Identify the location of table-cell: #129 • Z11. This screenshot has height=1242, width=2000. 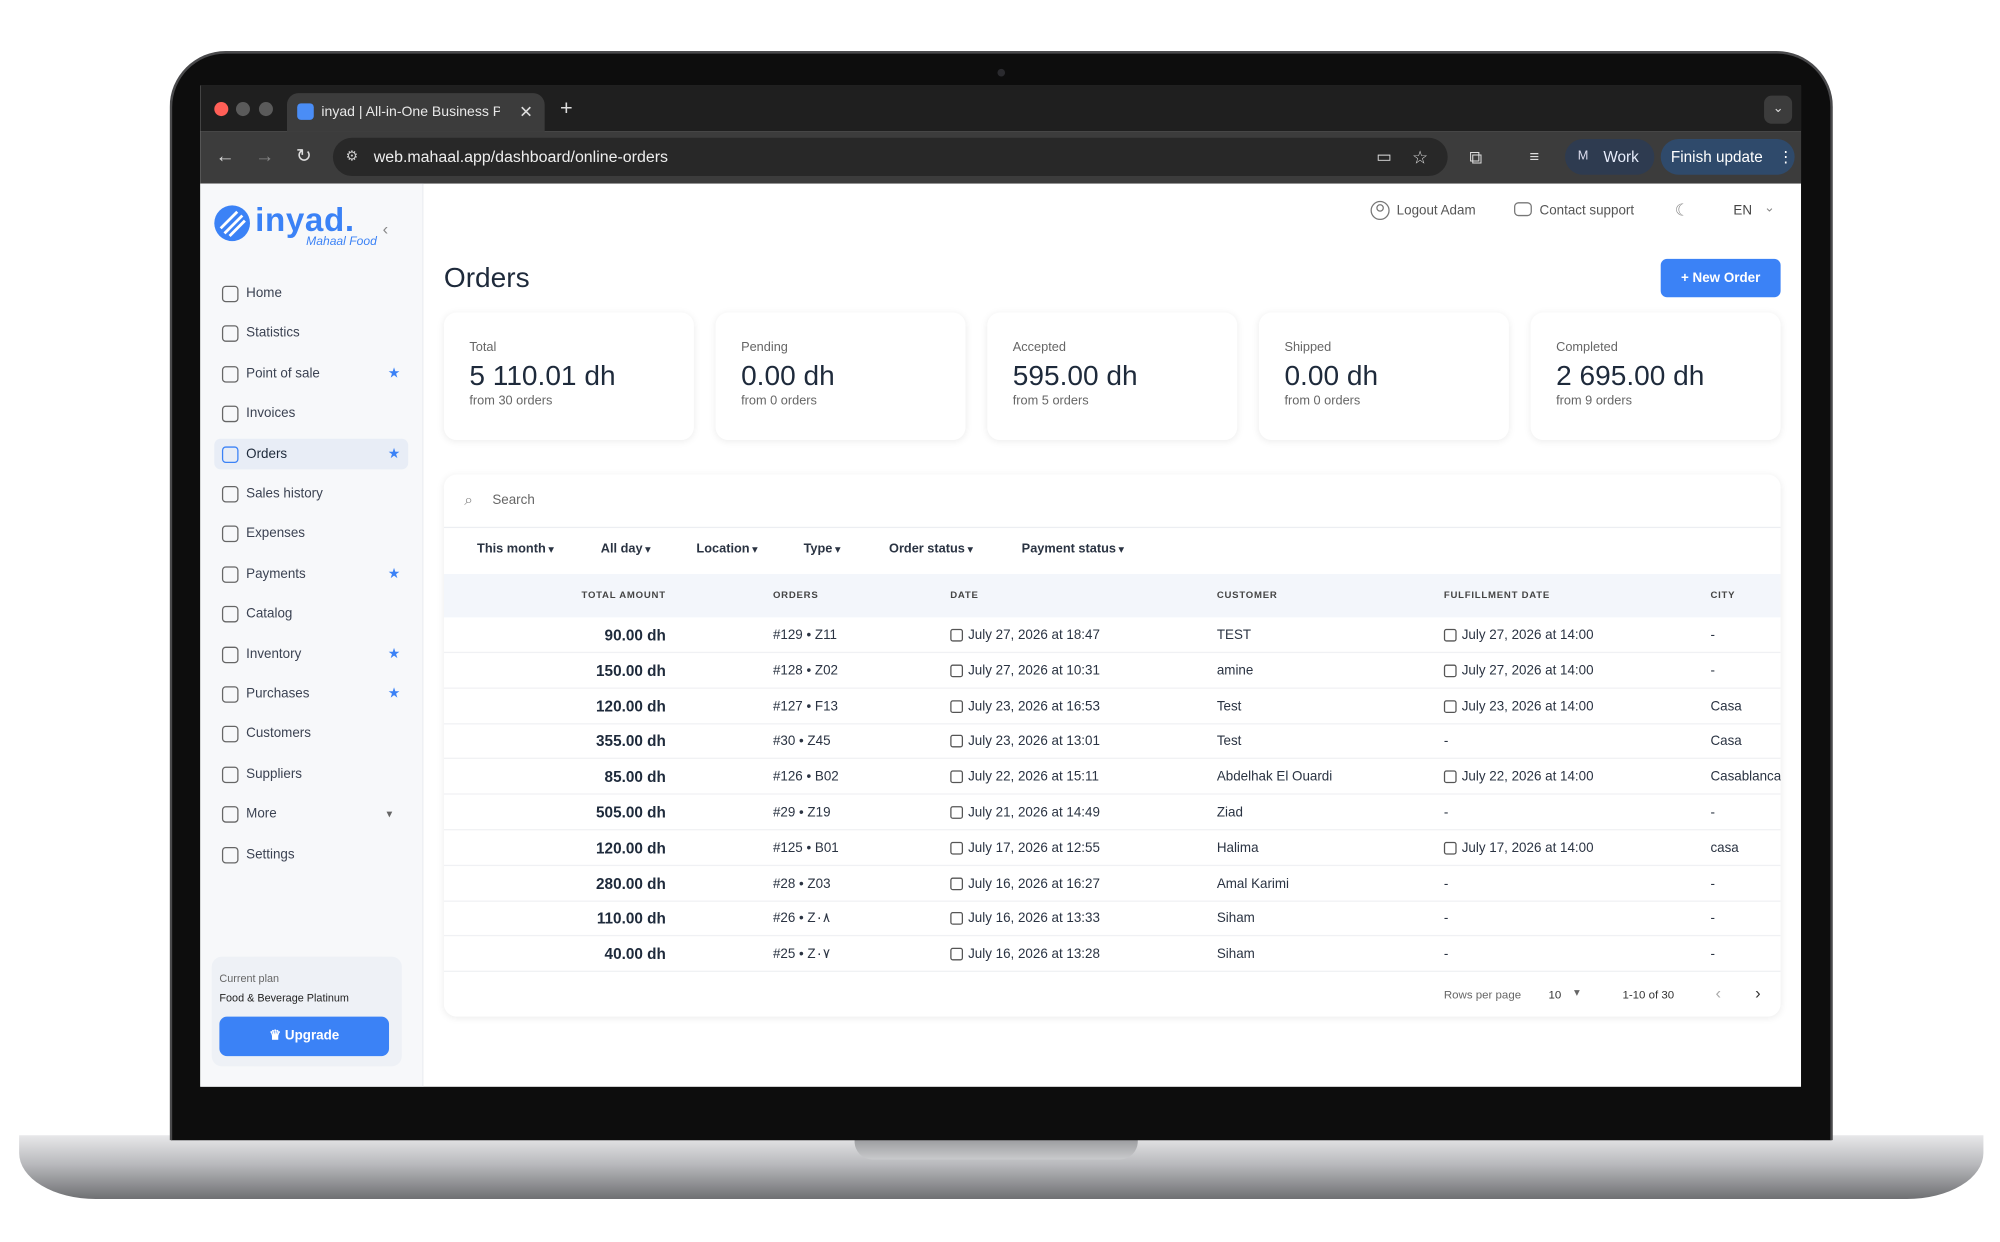
(804, 635).